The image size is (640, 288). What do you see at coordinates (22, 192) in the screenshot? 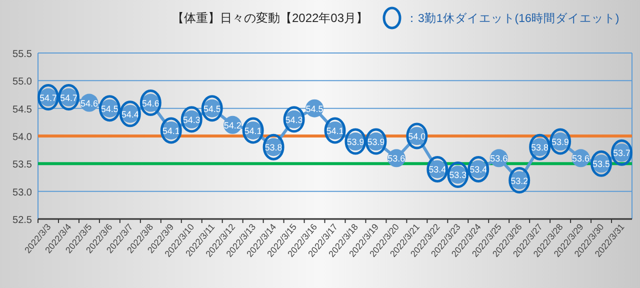
I see `y-tick-label: 53.0` at bounding box center [22, 192].